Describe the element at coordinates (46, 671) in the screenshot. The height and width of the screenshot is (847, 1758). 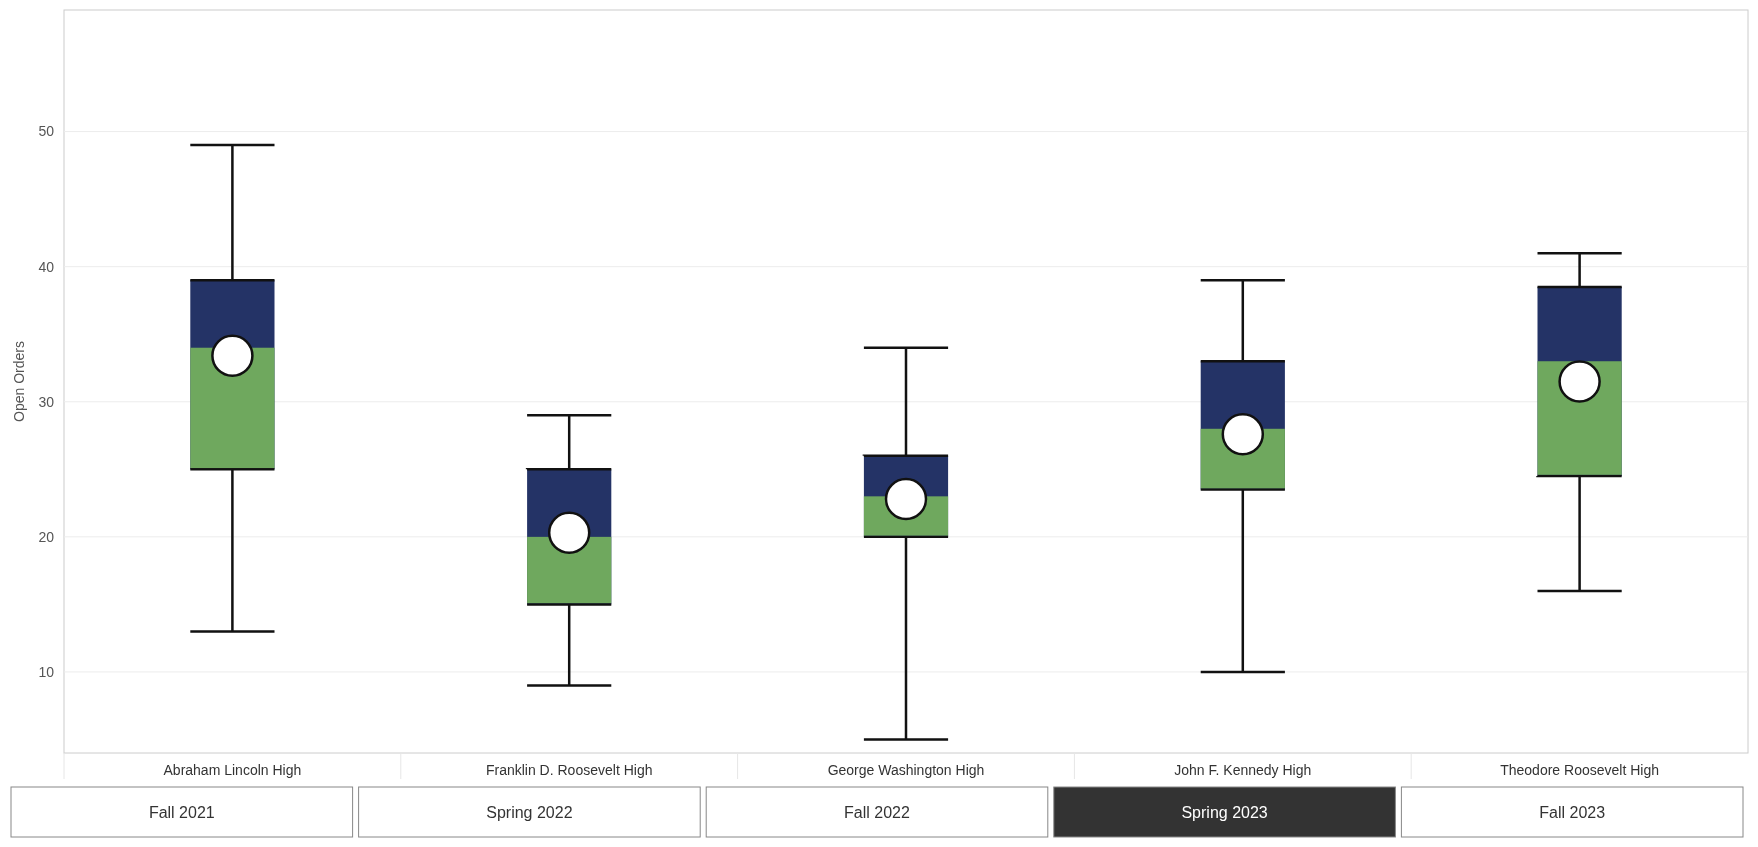
I see `y-tick-label: 10` at that location.